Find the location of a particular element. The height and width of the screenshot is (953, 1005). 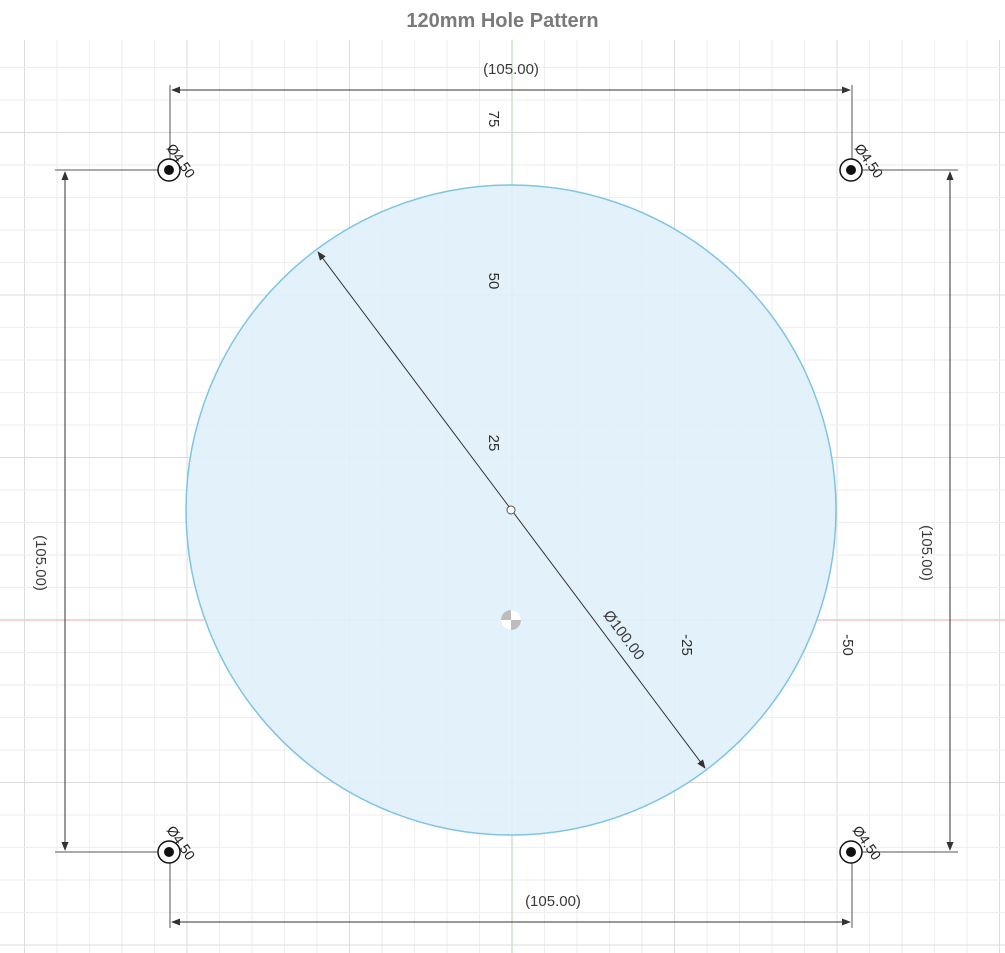

hole-top-left: Ø4.50 is located at coordinates (178, 161).